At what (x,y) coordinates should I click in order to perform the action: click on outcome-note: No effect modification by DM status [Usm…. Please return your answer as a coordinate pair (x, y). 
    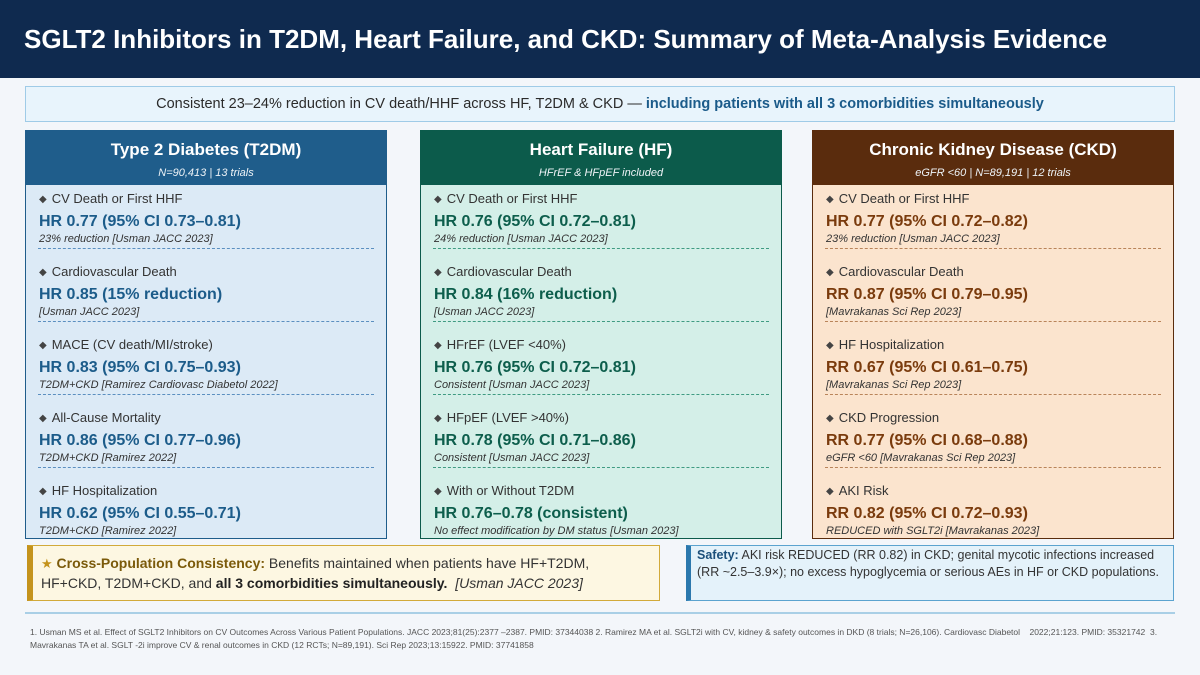
    Looking at the image, I should click on (556, 531).